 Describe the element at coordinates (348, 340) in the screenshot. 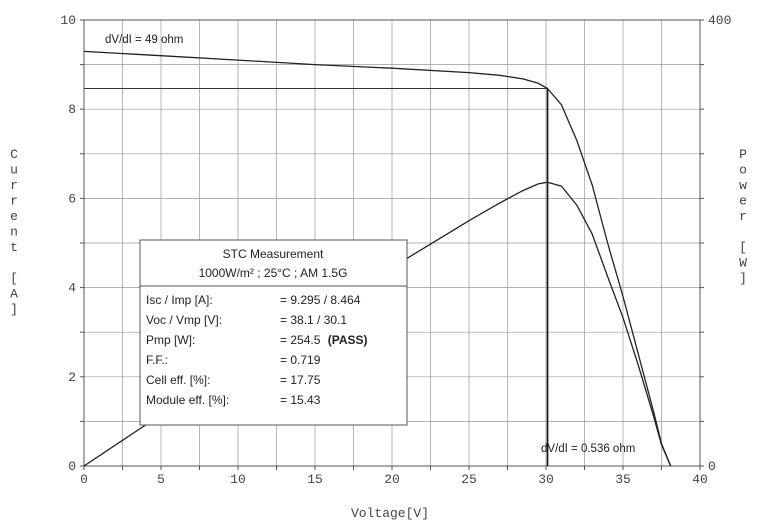

I see `info-row-status: (PASS)` at that location.